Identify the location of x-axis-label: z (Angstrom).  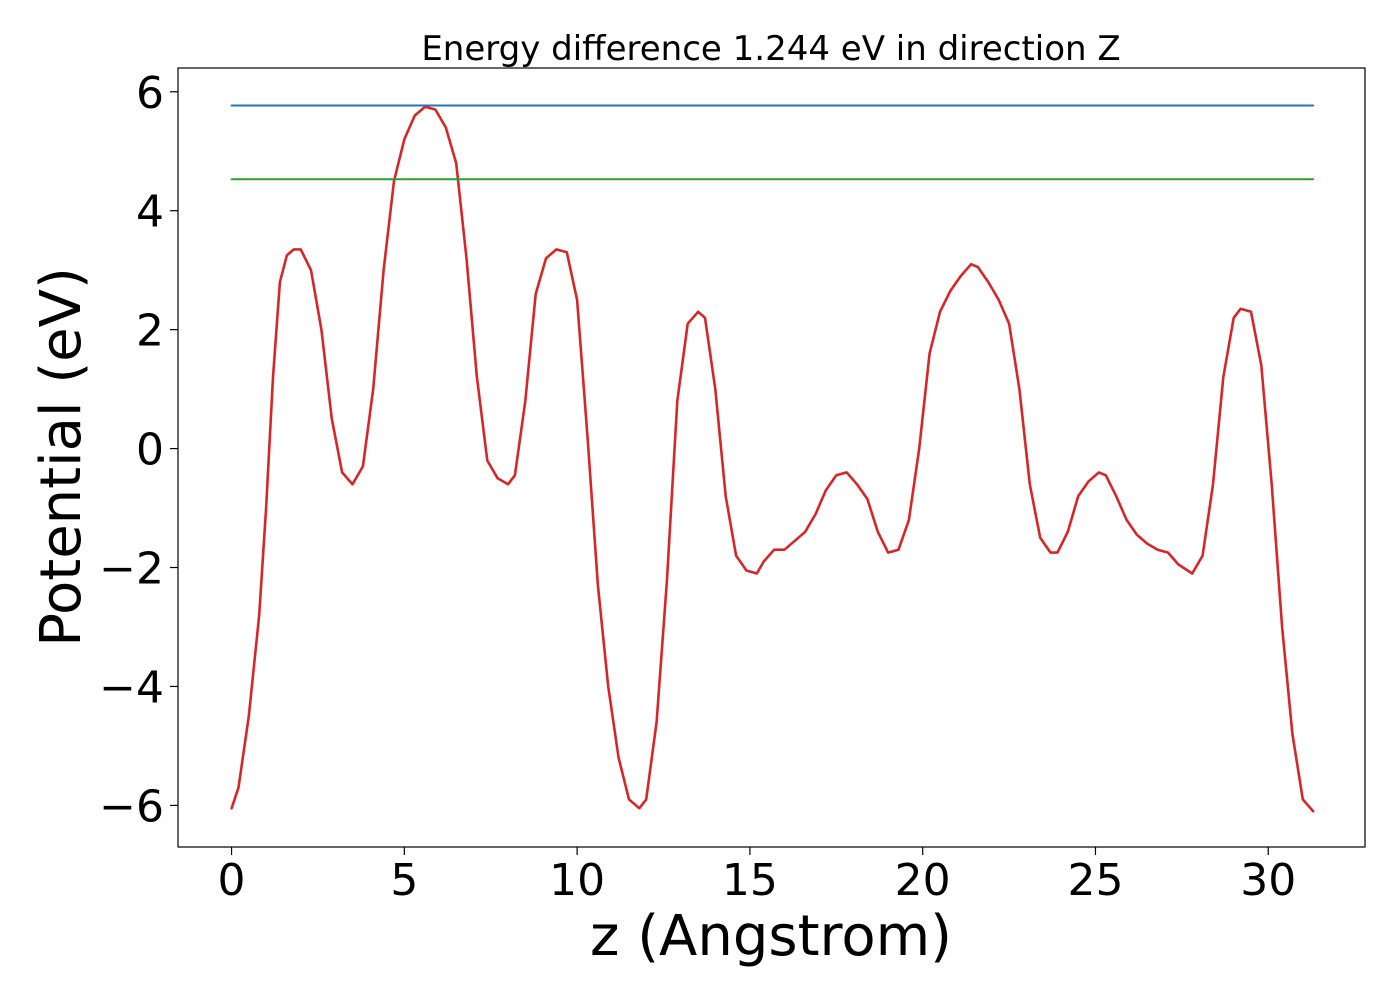
(771, 936).